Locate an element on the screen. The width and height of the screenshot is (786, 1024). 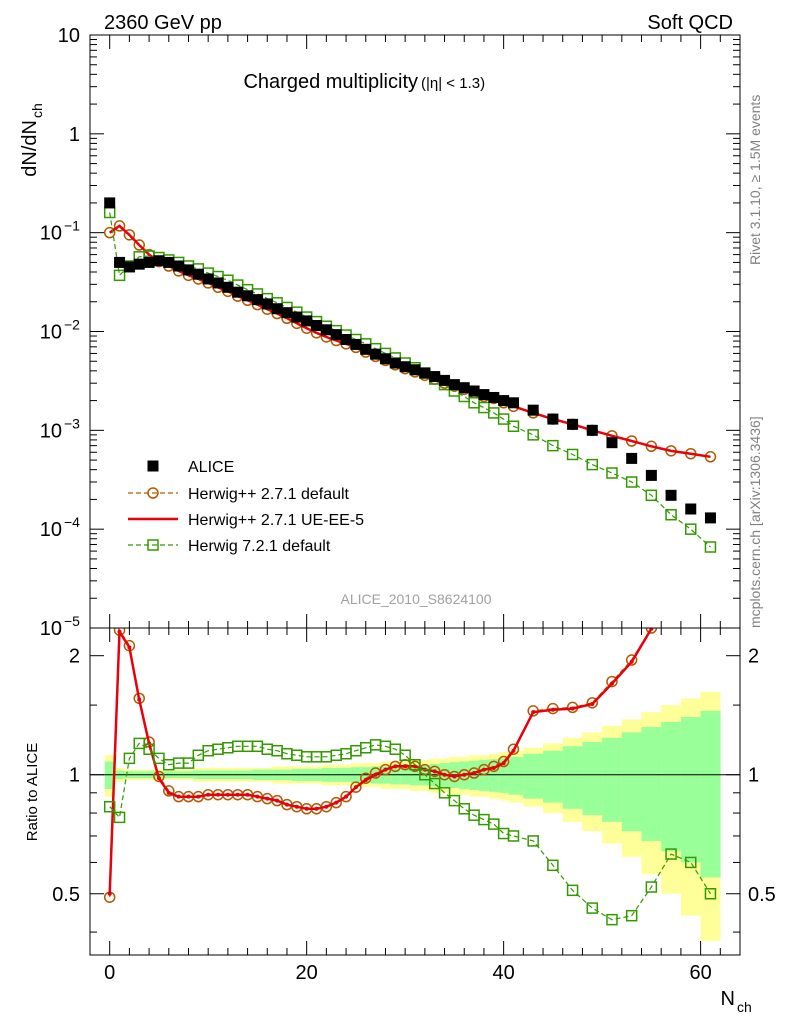
y-tick-exponent: −5 is located at coordinates (72, 621).